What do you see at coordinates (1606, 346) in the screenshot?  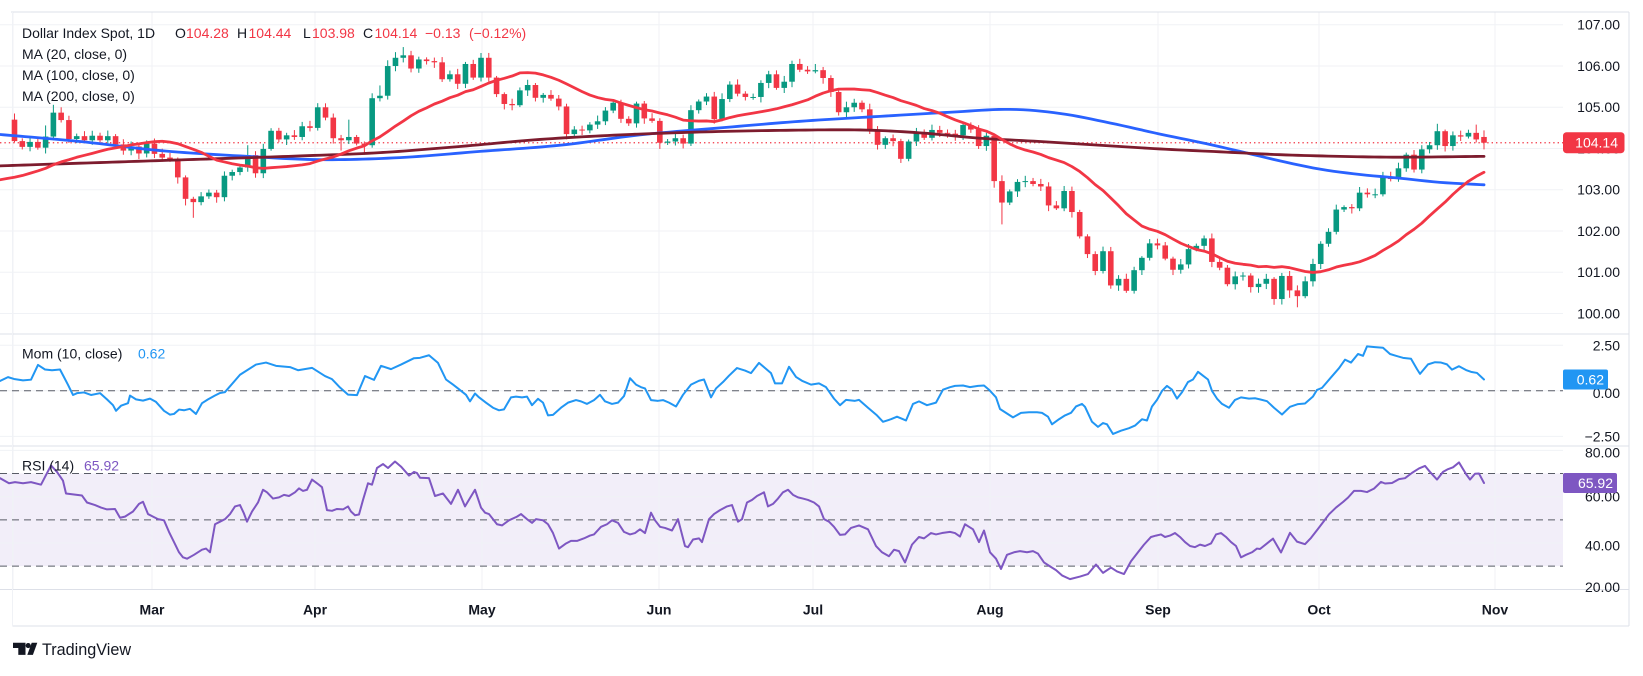 I see `svg-text: 2.50` at bounding box center [1606, 346].